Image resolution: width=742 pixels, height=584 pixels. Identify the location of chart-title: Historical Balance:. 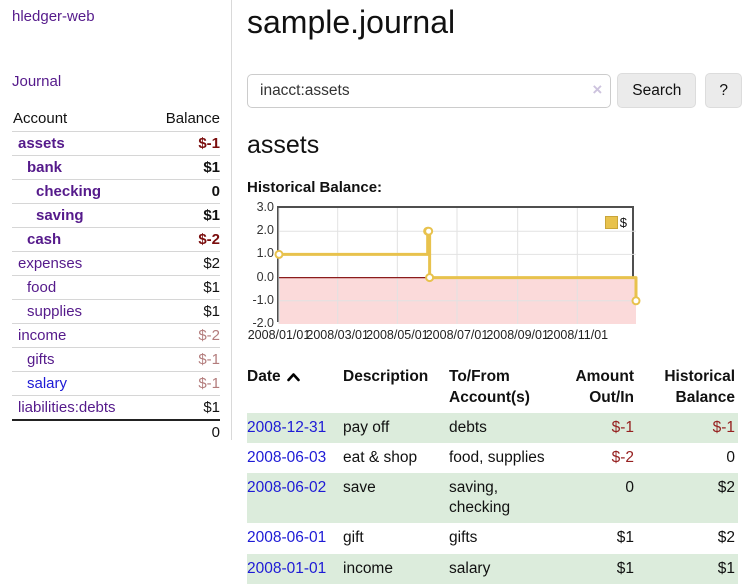
(315, 187).